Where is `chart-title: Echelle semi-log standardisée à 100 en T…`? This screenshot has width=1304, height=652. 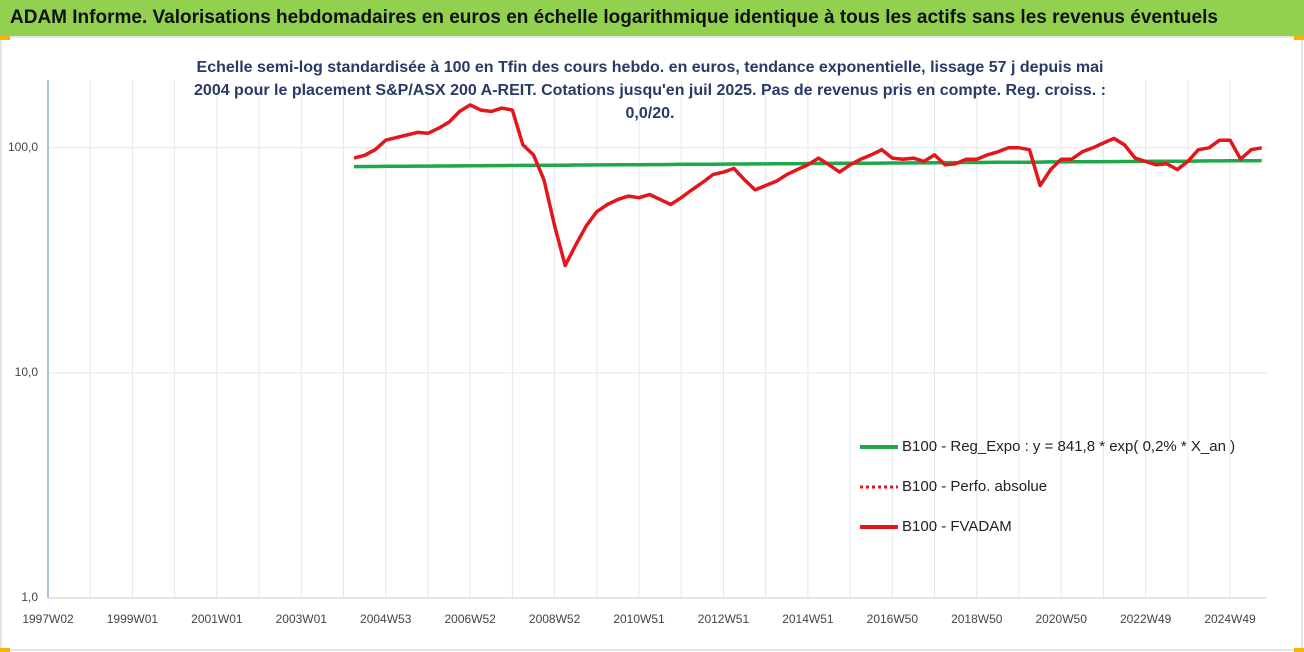 chart-title: Echelle semi-log standardisée à 100 en T… is located at coordinates (650, 90).